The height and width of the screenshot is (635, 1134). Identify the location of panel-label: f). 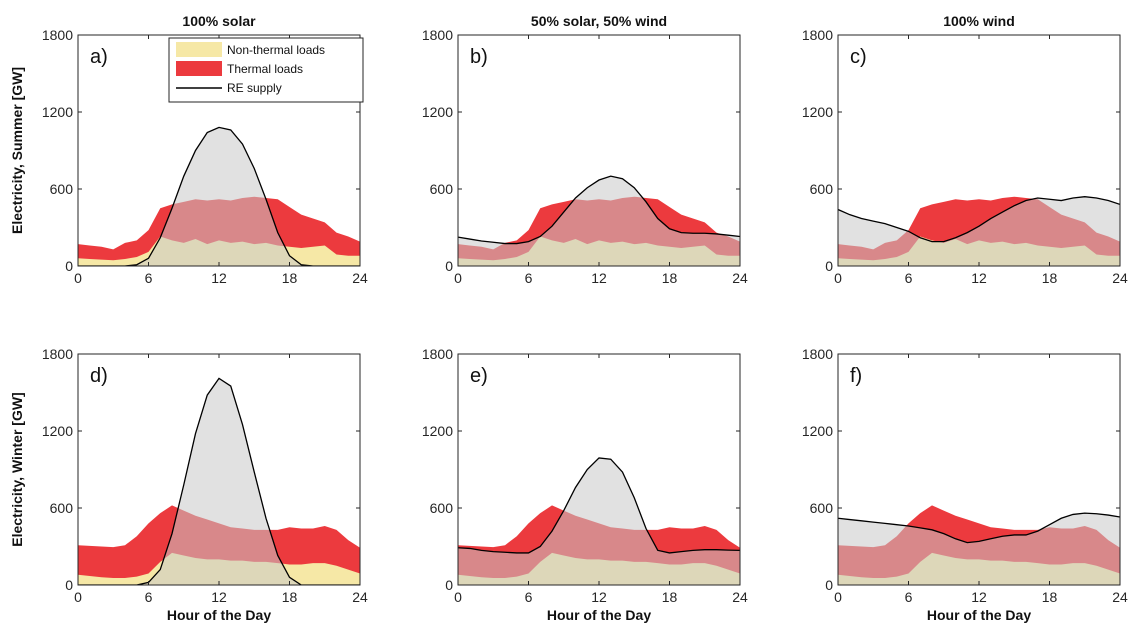
(856, 376).